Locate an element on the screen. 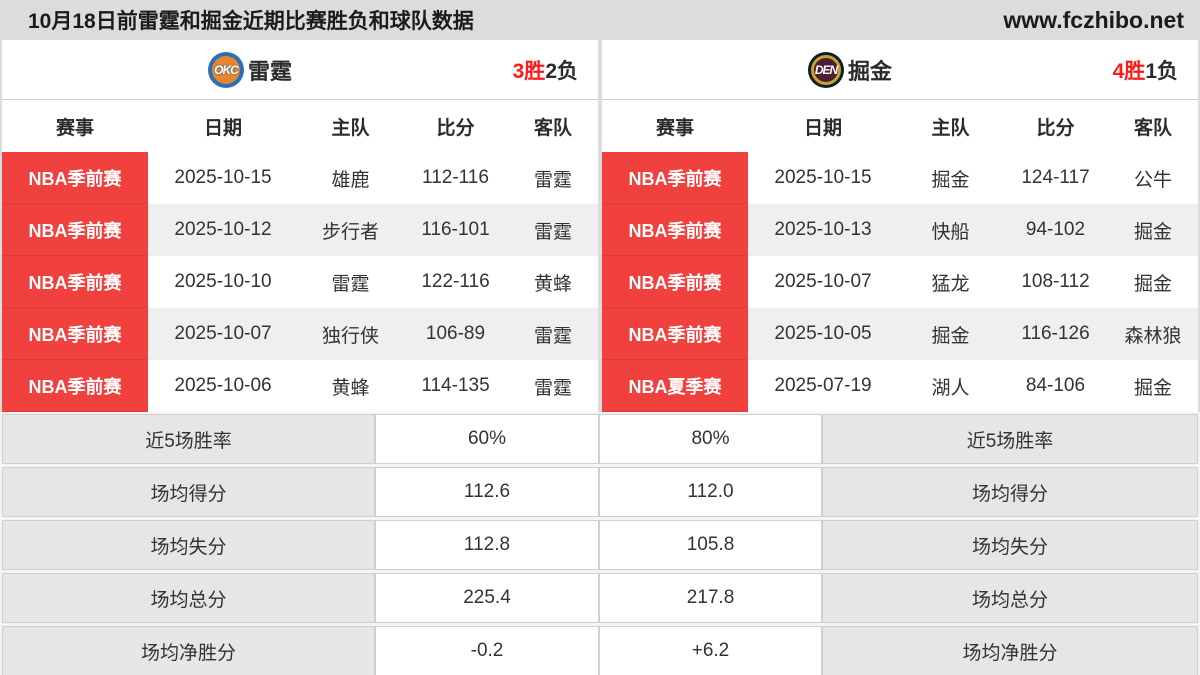 The width and height of the screenshot is (1200, 675). stat-label-left: 场均总分 is located at coordinates (188, 598).